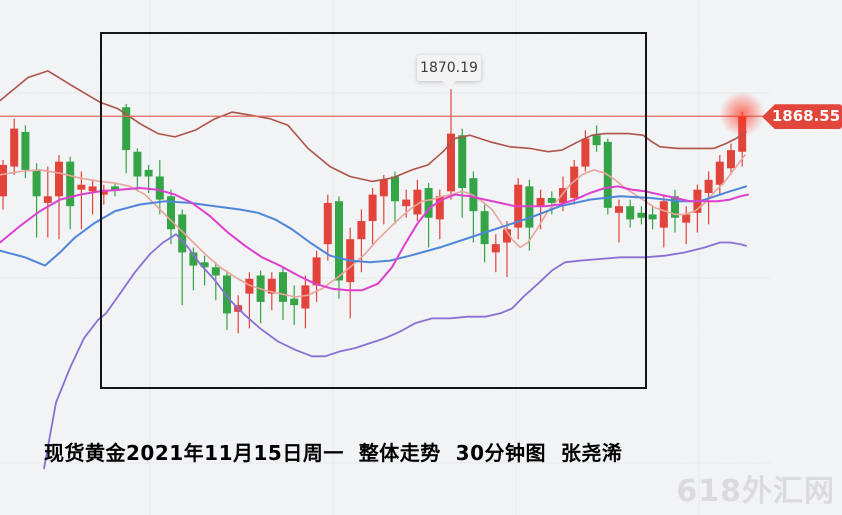  I want to click on site-watermark: 618外汇网, so click(755, 491).